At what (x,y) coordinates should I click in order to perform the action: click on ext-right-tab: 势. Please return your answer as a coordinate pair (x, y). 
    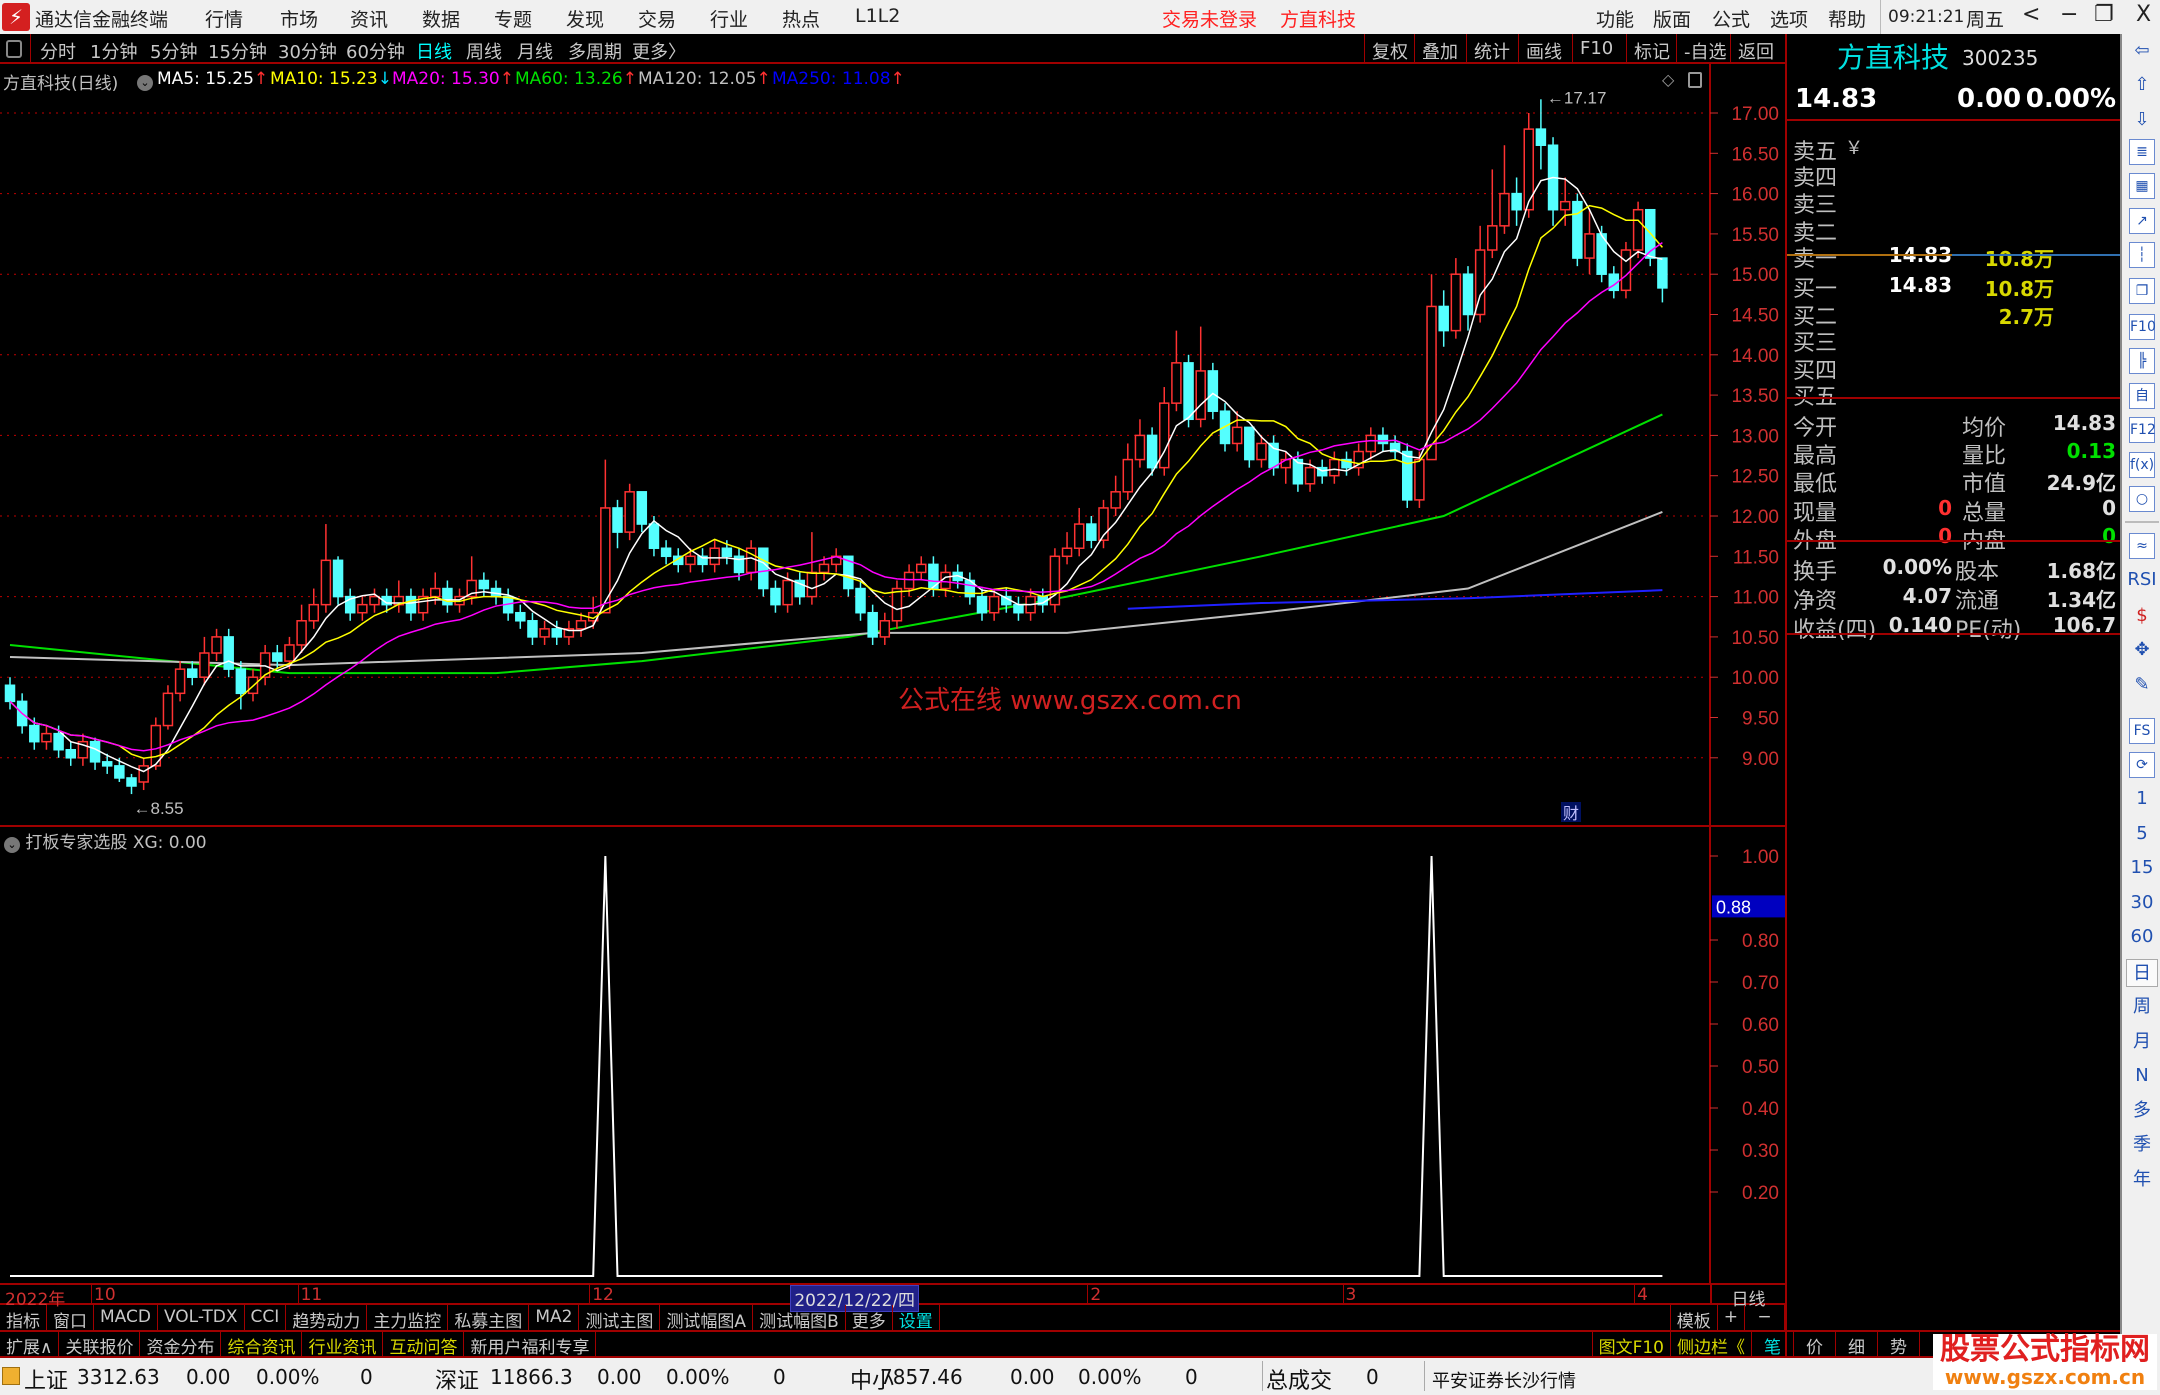
    Looking at the image, I should click on (1899, 1344).